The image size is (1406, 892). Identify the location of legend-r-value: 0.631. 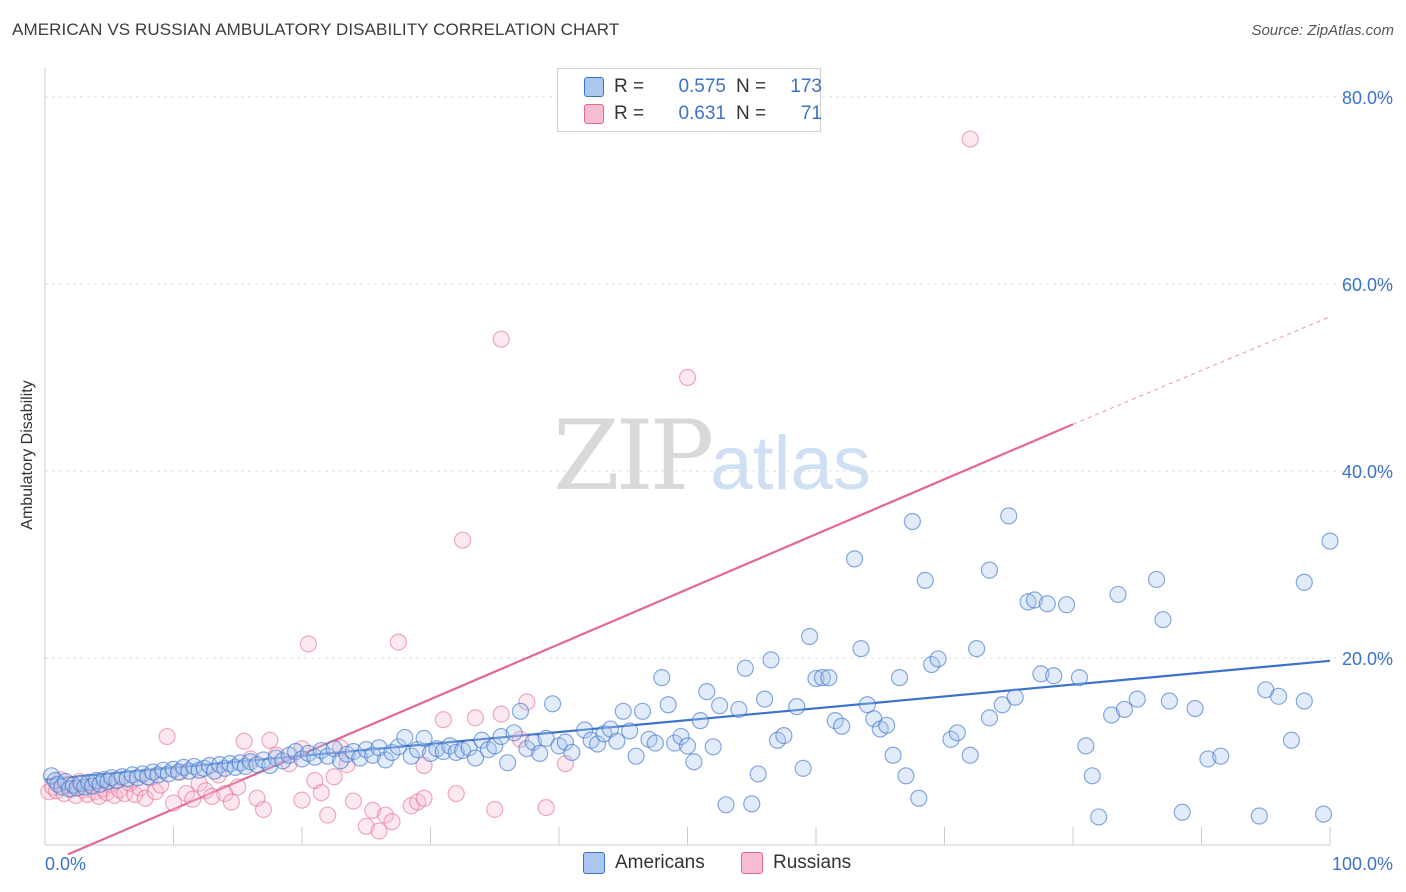
(702, 113).